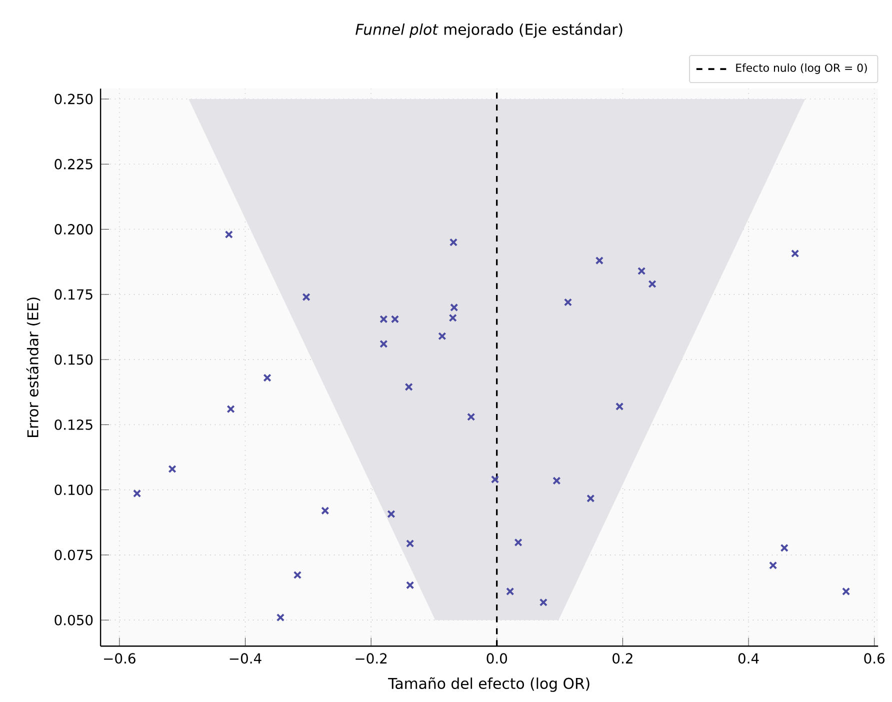  Describe the element at coordinates (73, 424) in the screenshot. I see `y-tick-label: 0.125` at that location.